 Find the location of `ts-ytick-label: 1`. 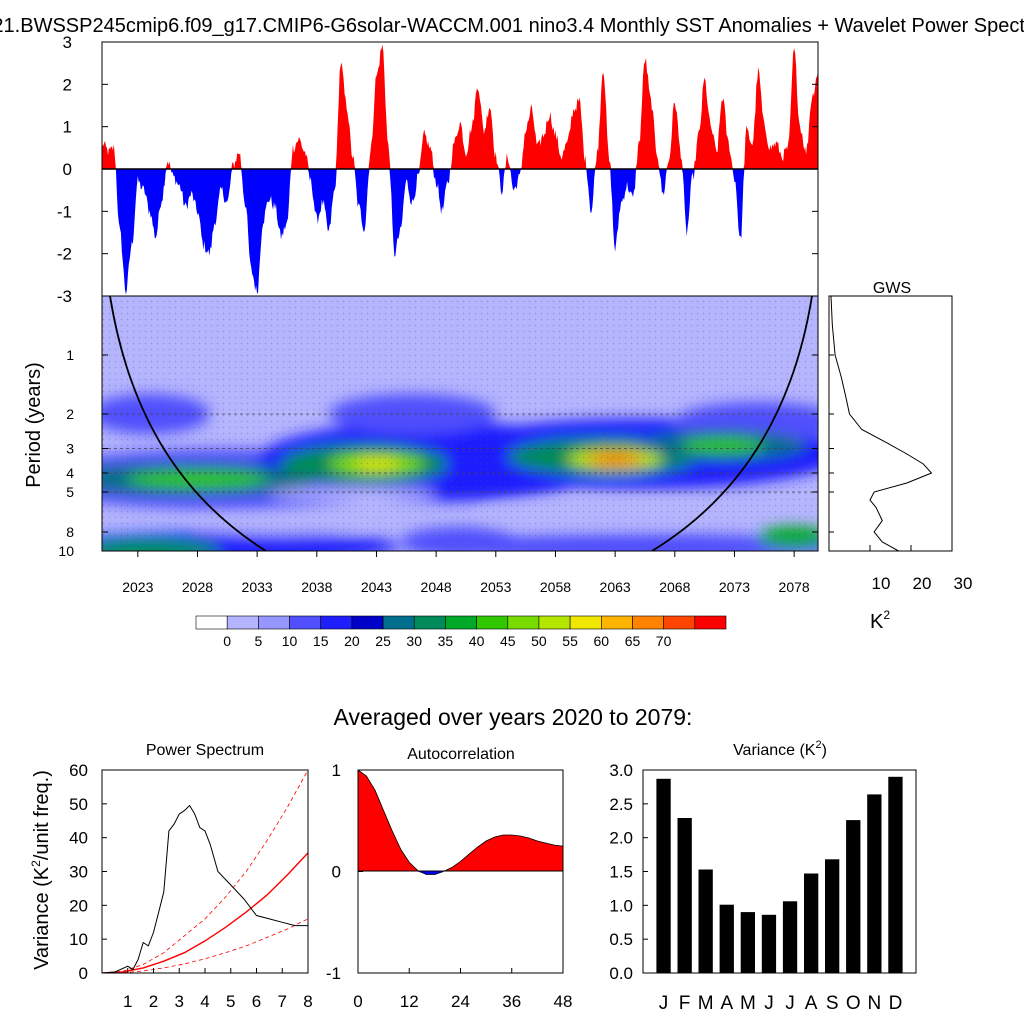

ts-ytick-label: 1 is located at coordinates (67, 127).